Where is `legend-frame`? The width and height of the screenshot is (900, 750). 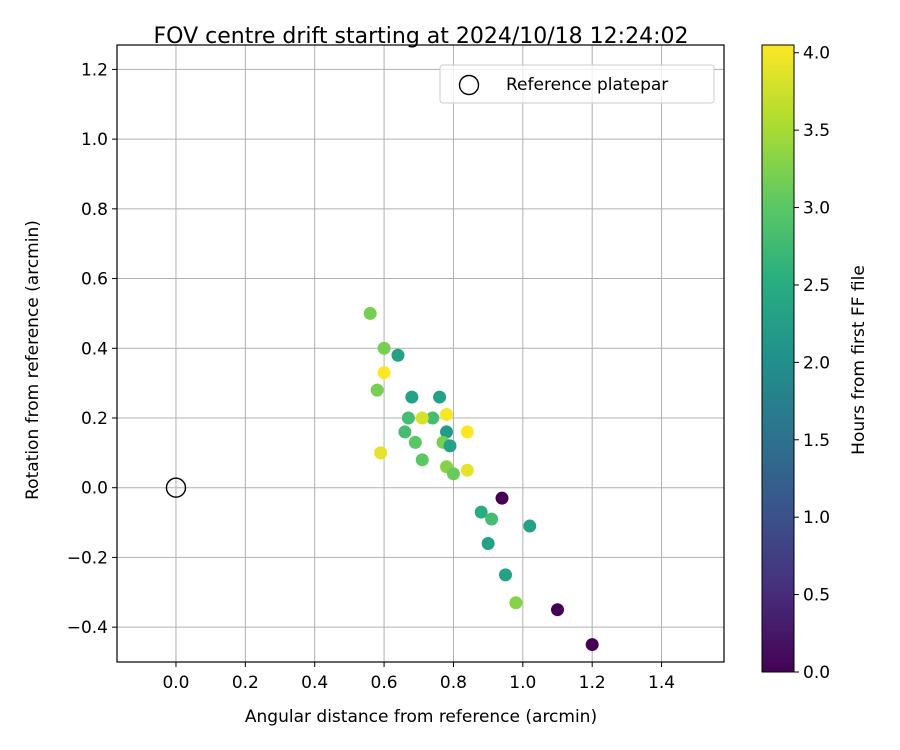 legend-frame is located at coordinates (577, 84).